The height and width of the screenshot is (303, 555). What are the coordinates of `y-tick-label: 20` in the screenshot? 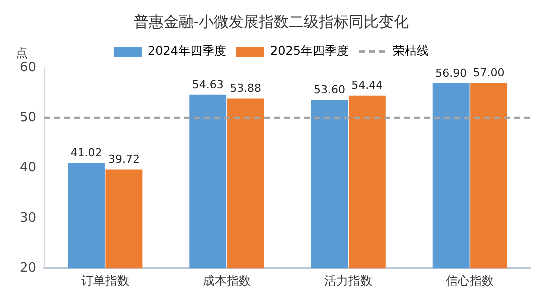 It's located at (28, 268).